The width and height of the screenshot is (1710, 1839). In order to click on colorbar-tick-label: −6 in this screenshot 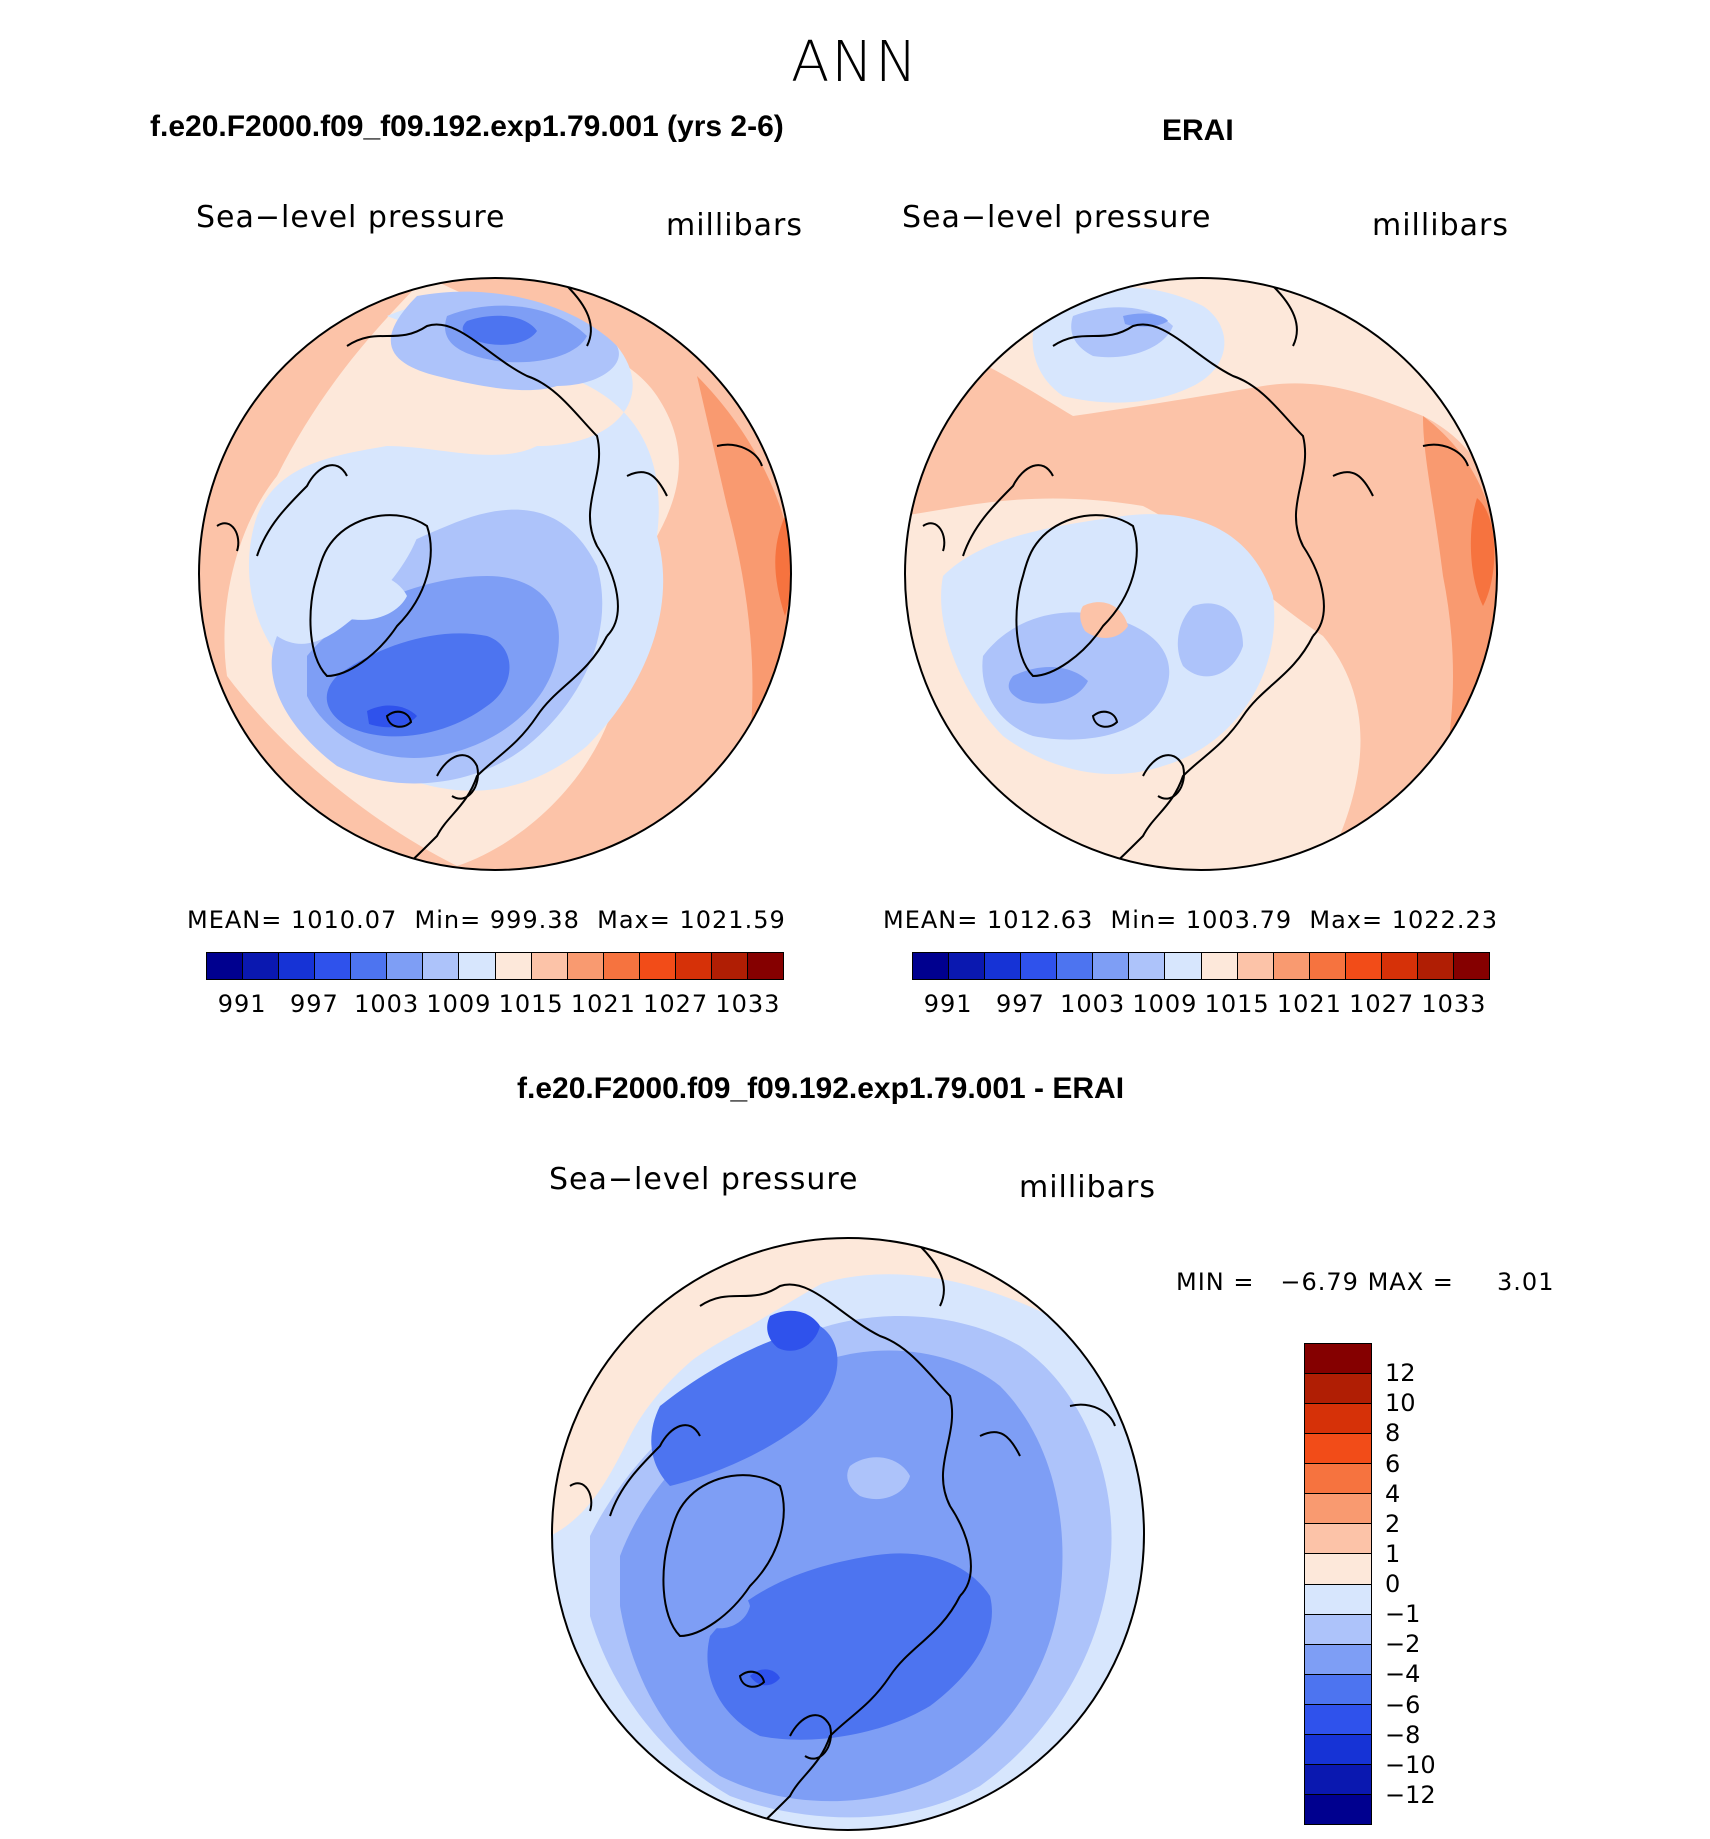, I will do `click(1403, 1704)`.